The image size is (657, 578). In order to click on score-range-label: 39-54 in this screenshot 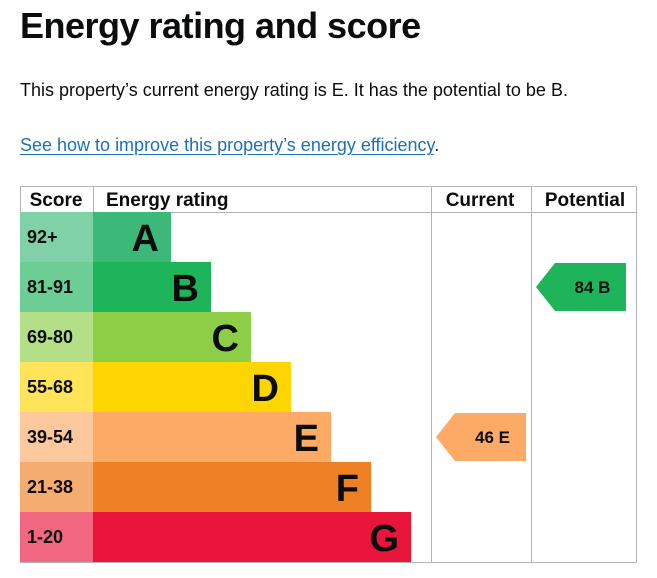, I will do `click(50, 437)`.